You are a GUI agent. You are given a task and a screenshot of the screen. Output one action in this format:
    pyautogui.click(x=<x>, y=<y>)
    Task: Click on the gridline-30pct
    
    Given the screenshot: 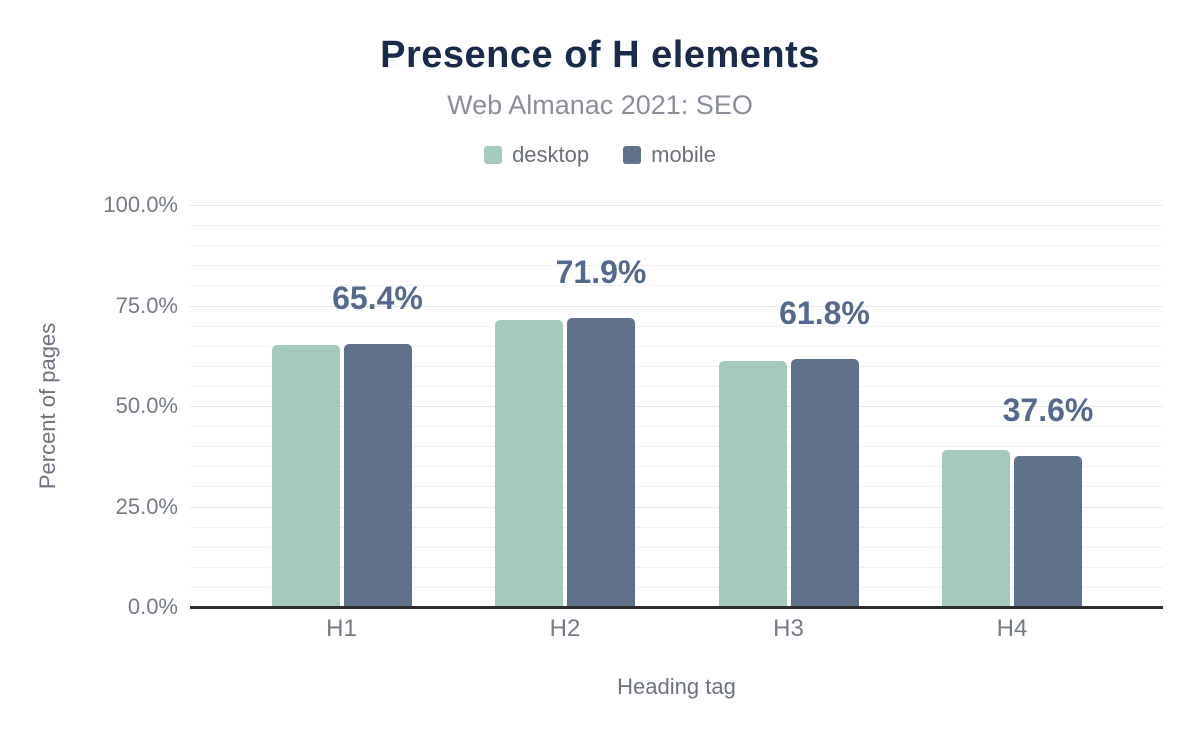 What is the action you would take?
    pyautogui.click(x=676, y=487)
    